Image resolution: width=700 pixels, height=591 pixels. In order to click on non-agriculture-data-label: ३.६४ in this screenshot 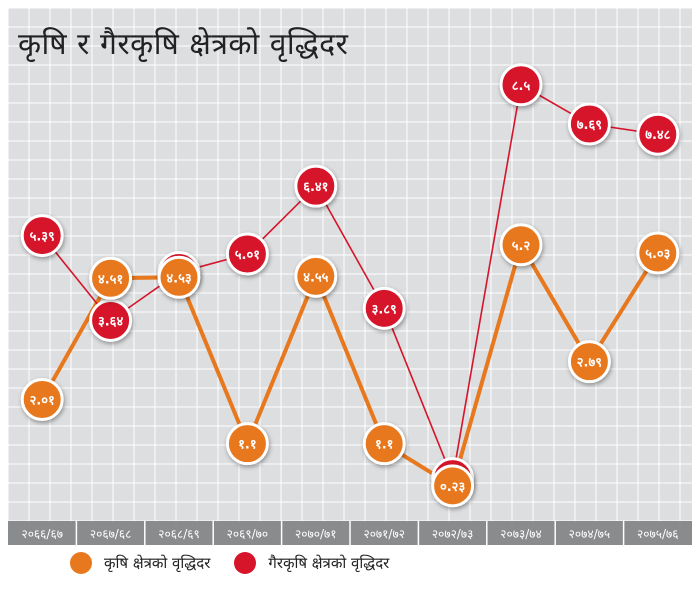, I will do `click(110, 321)`.